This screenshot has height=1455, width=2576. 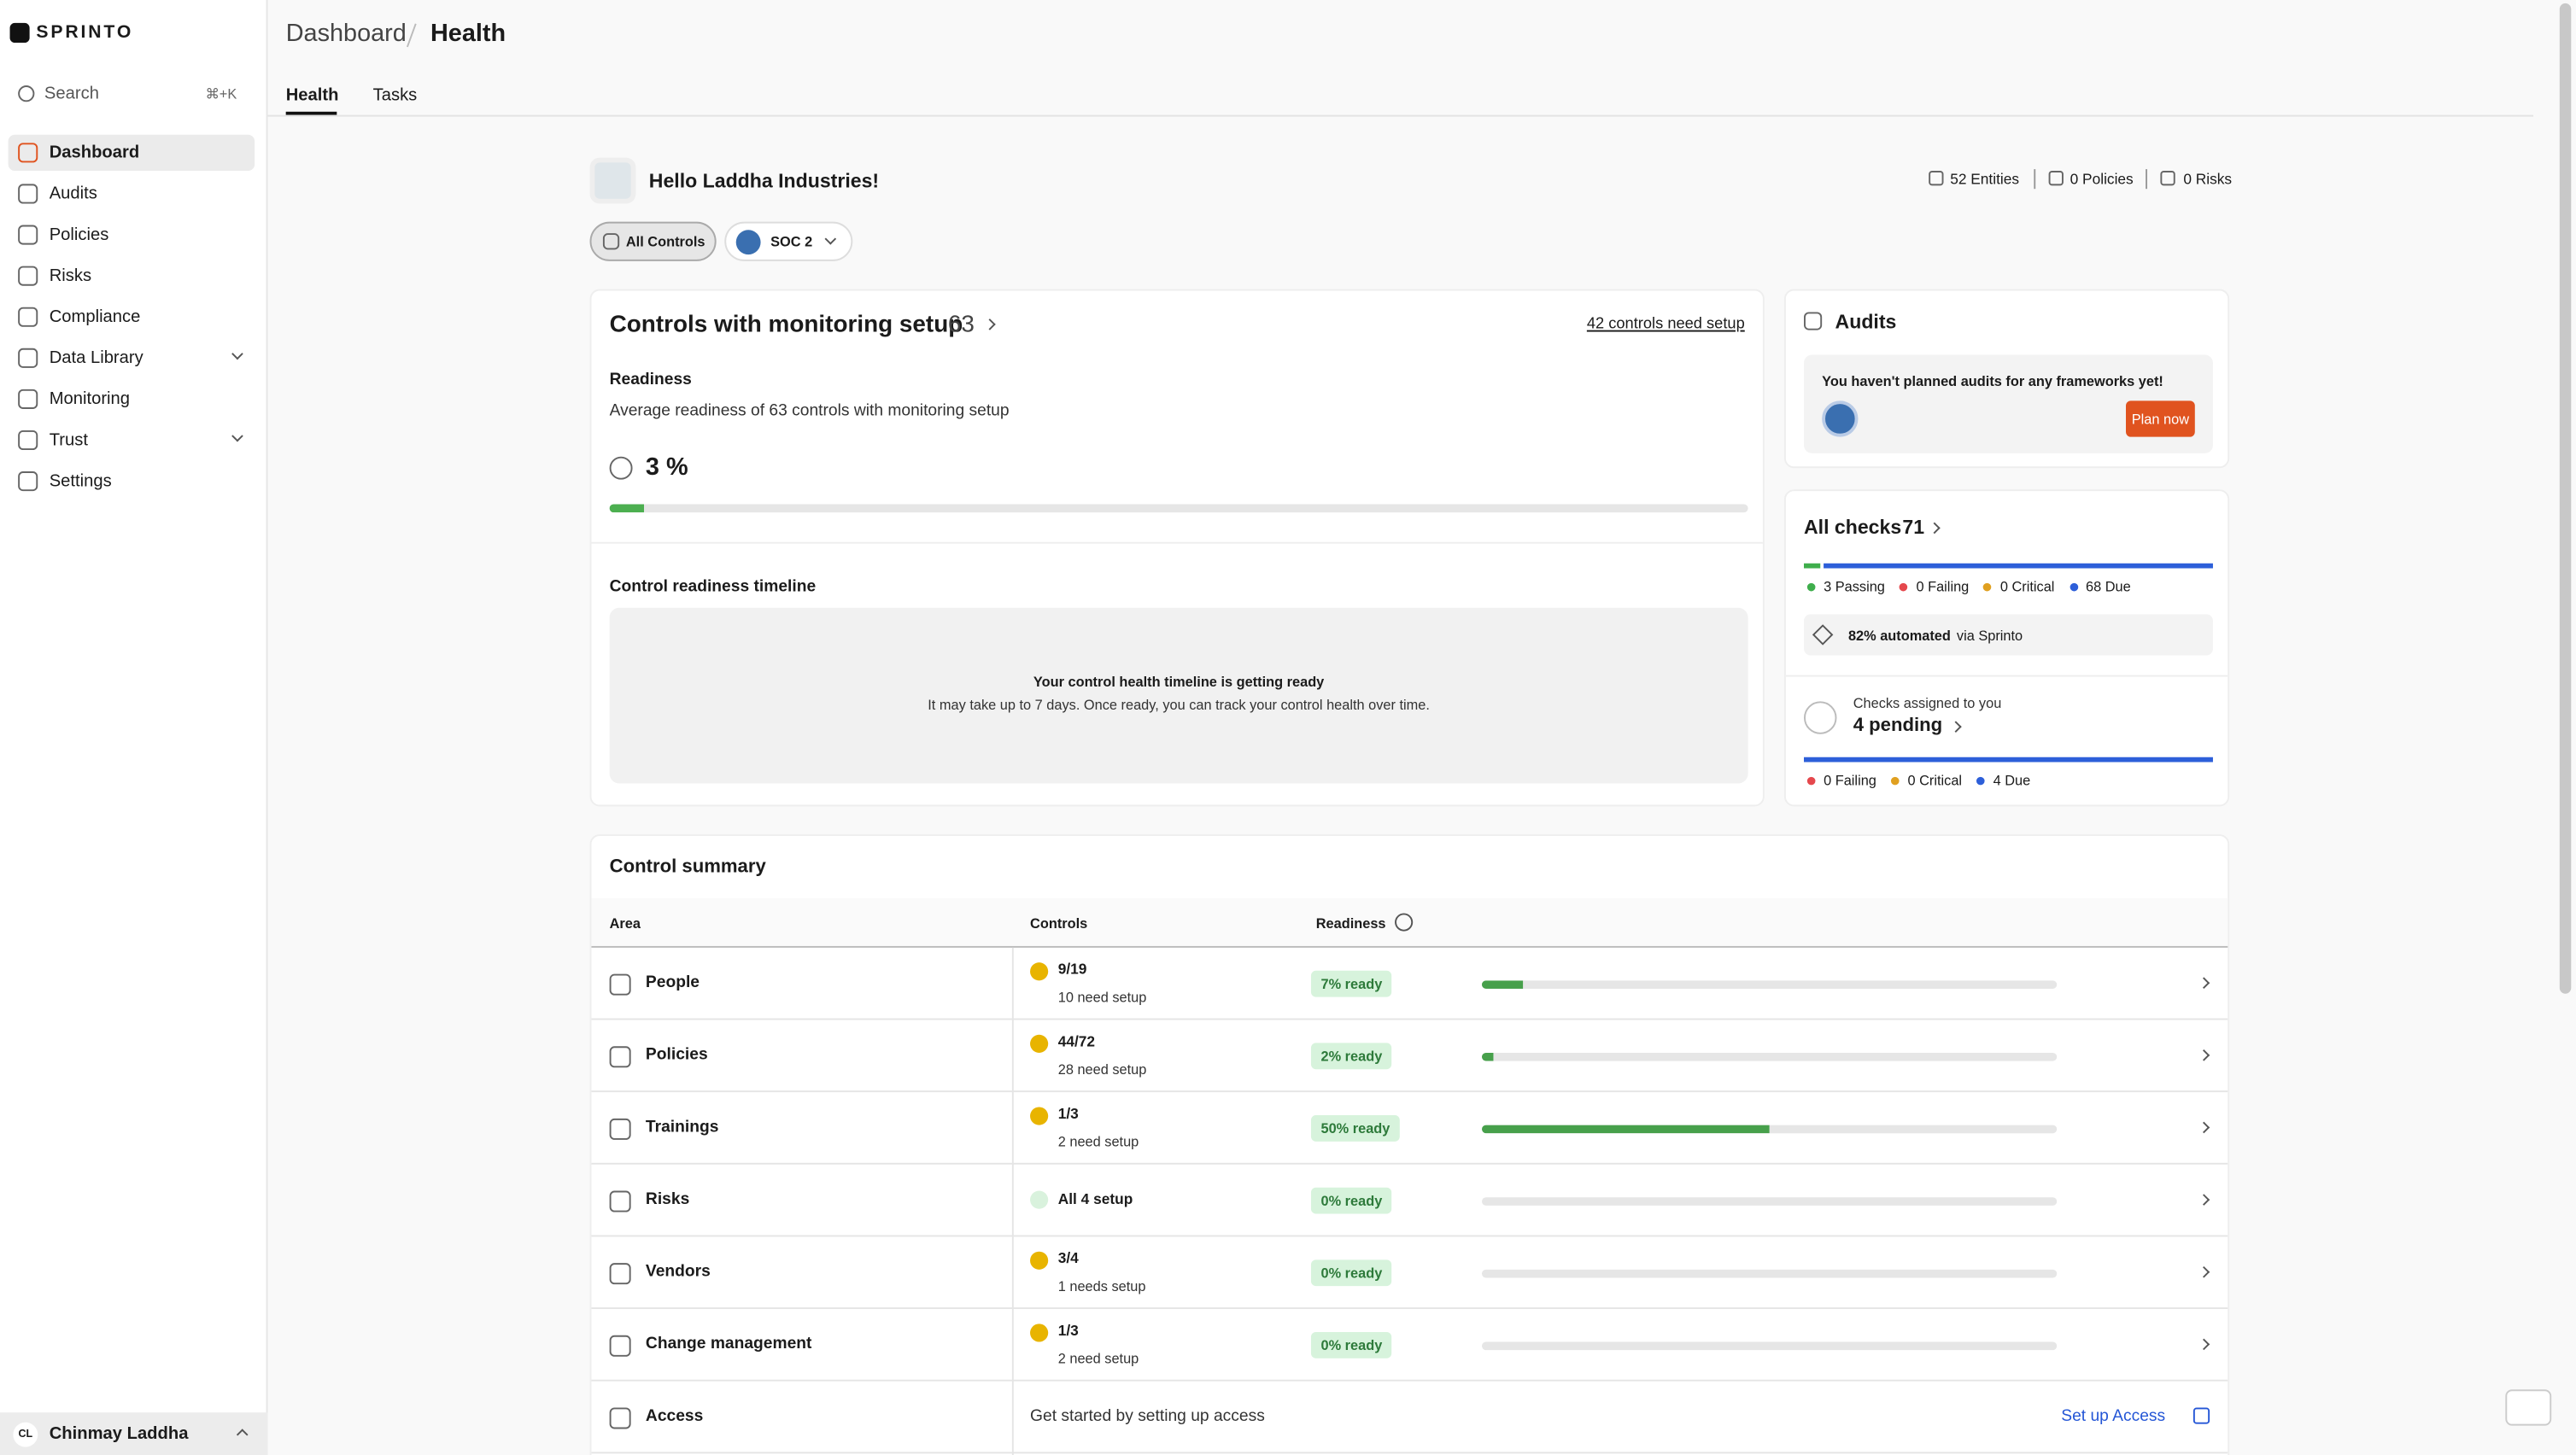 What do you see at coordinates (132, 276) in the screenshot?
I see `nav-item: Risks` at bounding box center [132, 276].